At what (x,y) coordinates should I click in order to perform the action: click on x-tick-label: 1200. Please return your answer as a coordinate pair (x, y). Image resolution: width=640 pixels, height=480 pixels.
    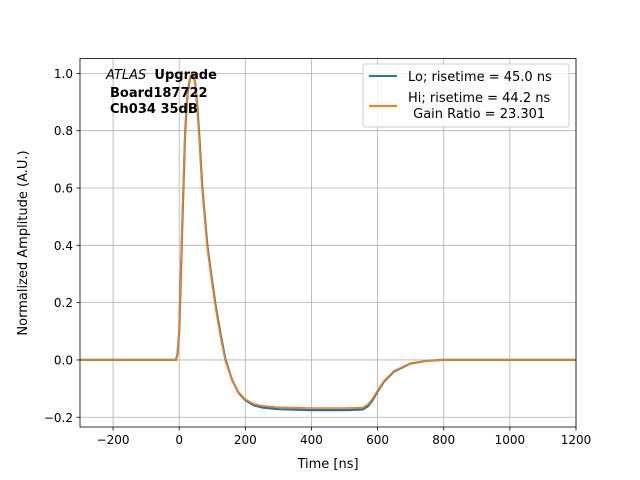
    Looking at the image, I should click on (576, 440).